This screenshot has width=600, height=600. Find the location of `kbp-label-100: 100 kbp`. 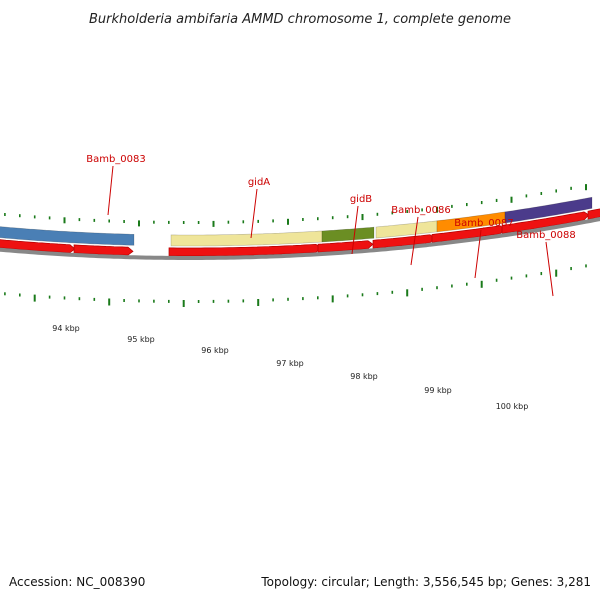

kbp-label-100: 100 kbp is located at coordinates (512, 406).